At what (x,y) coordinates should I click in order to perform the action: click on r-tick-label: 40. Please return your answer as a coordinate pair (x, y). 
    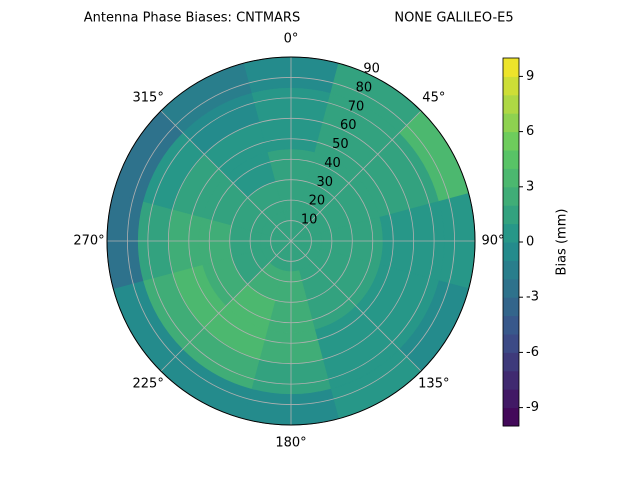
    Looking at the image, I should click on (332, 163).